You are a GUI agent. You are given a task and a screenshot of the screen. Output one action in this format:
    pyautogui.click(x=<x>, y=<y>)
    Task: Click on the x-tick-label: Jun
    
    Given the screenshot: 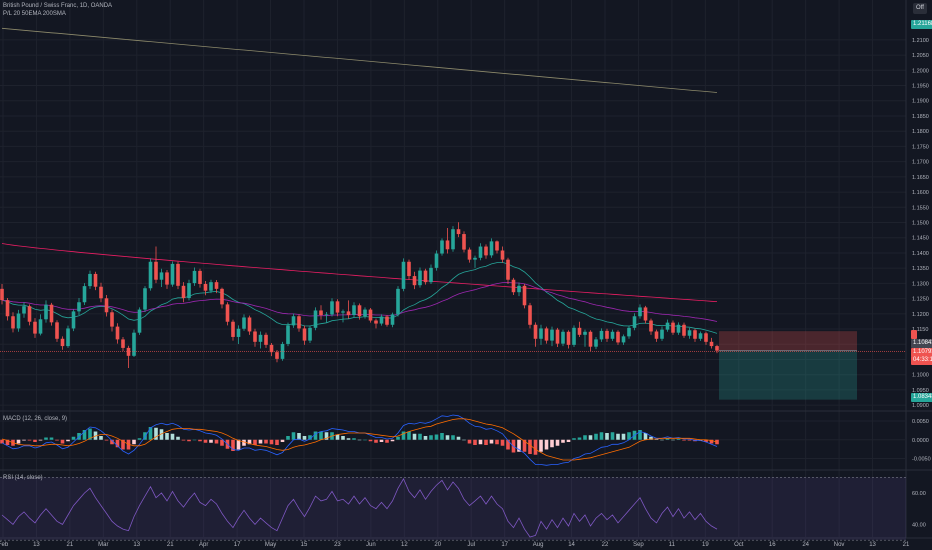 What is the action you would take?
    pyautogui.click(x=371, y=545)
    